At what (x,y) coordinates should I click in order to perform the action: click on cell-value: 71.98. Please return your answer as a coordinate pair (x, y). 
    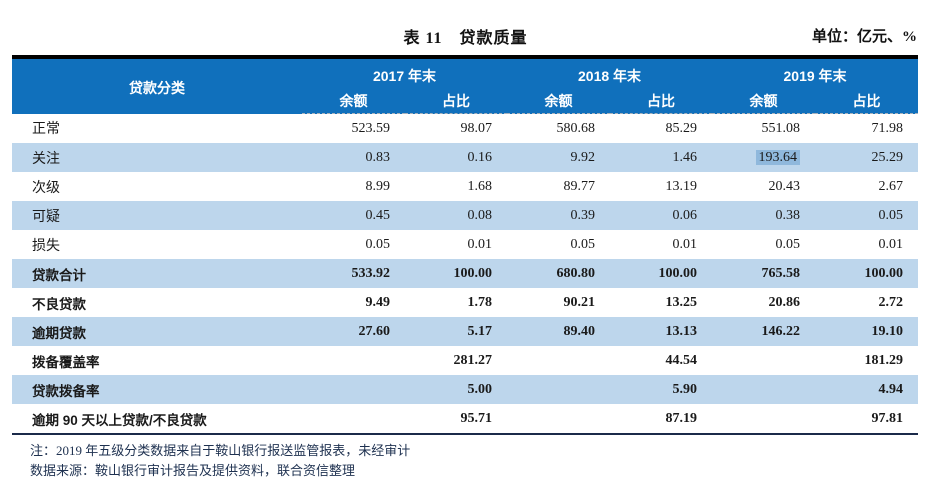
    Looking at the image, I should click on (867, 128).